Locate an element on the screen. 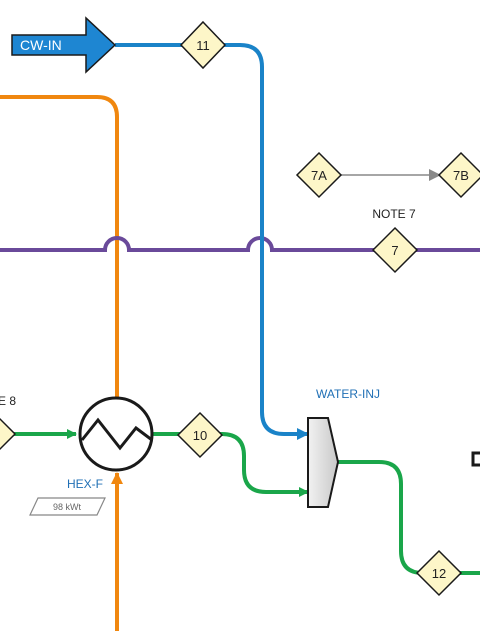  hot-stream-line is located at coordinates (59, 247).